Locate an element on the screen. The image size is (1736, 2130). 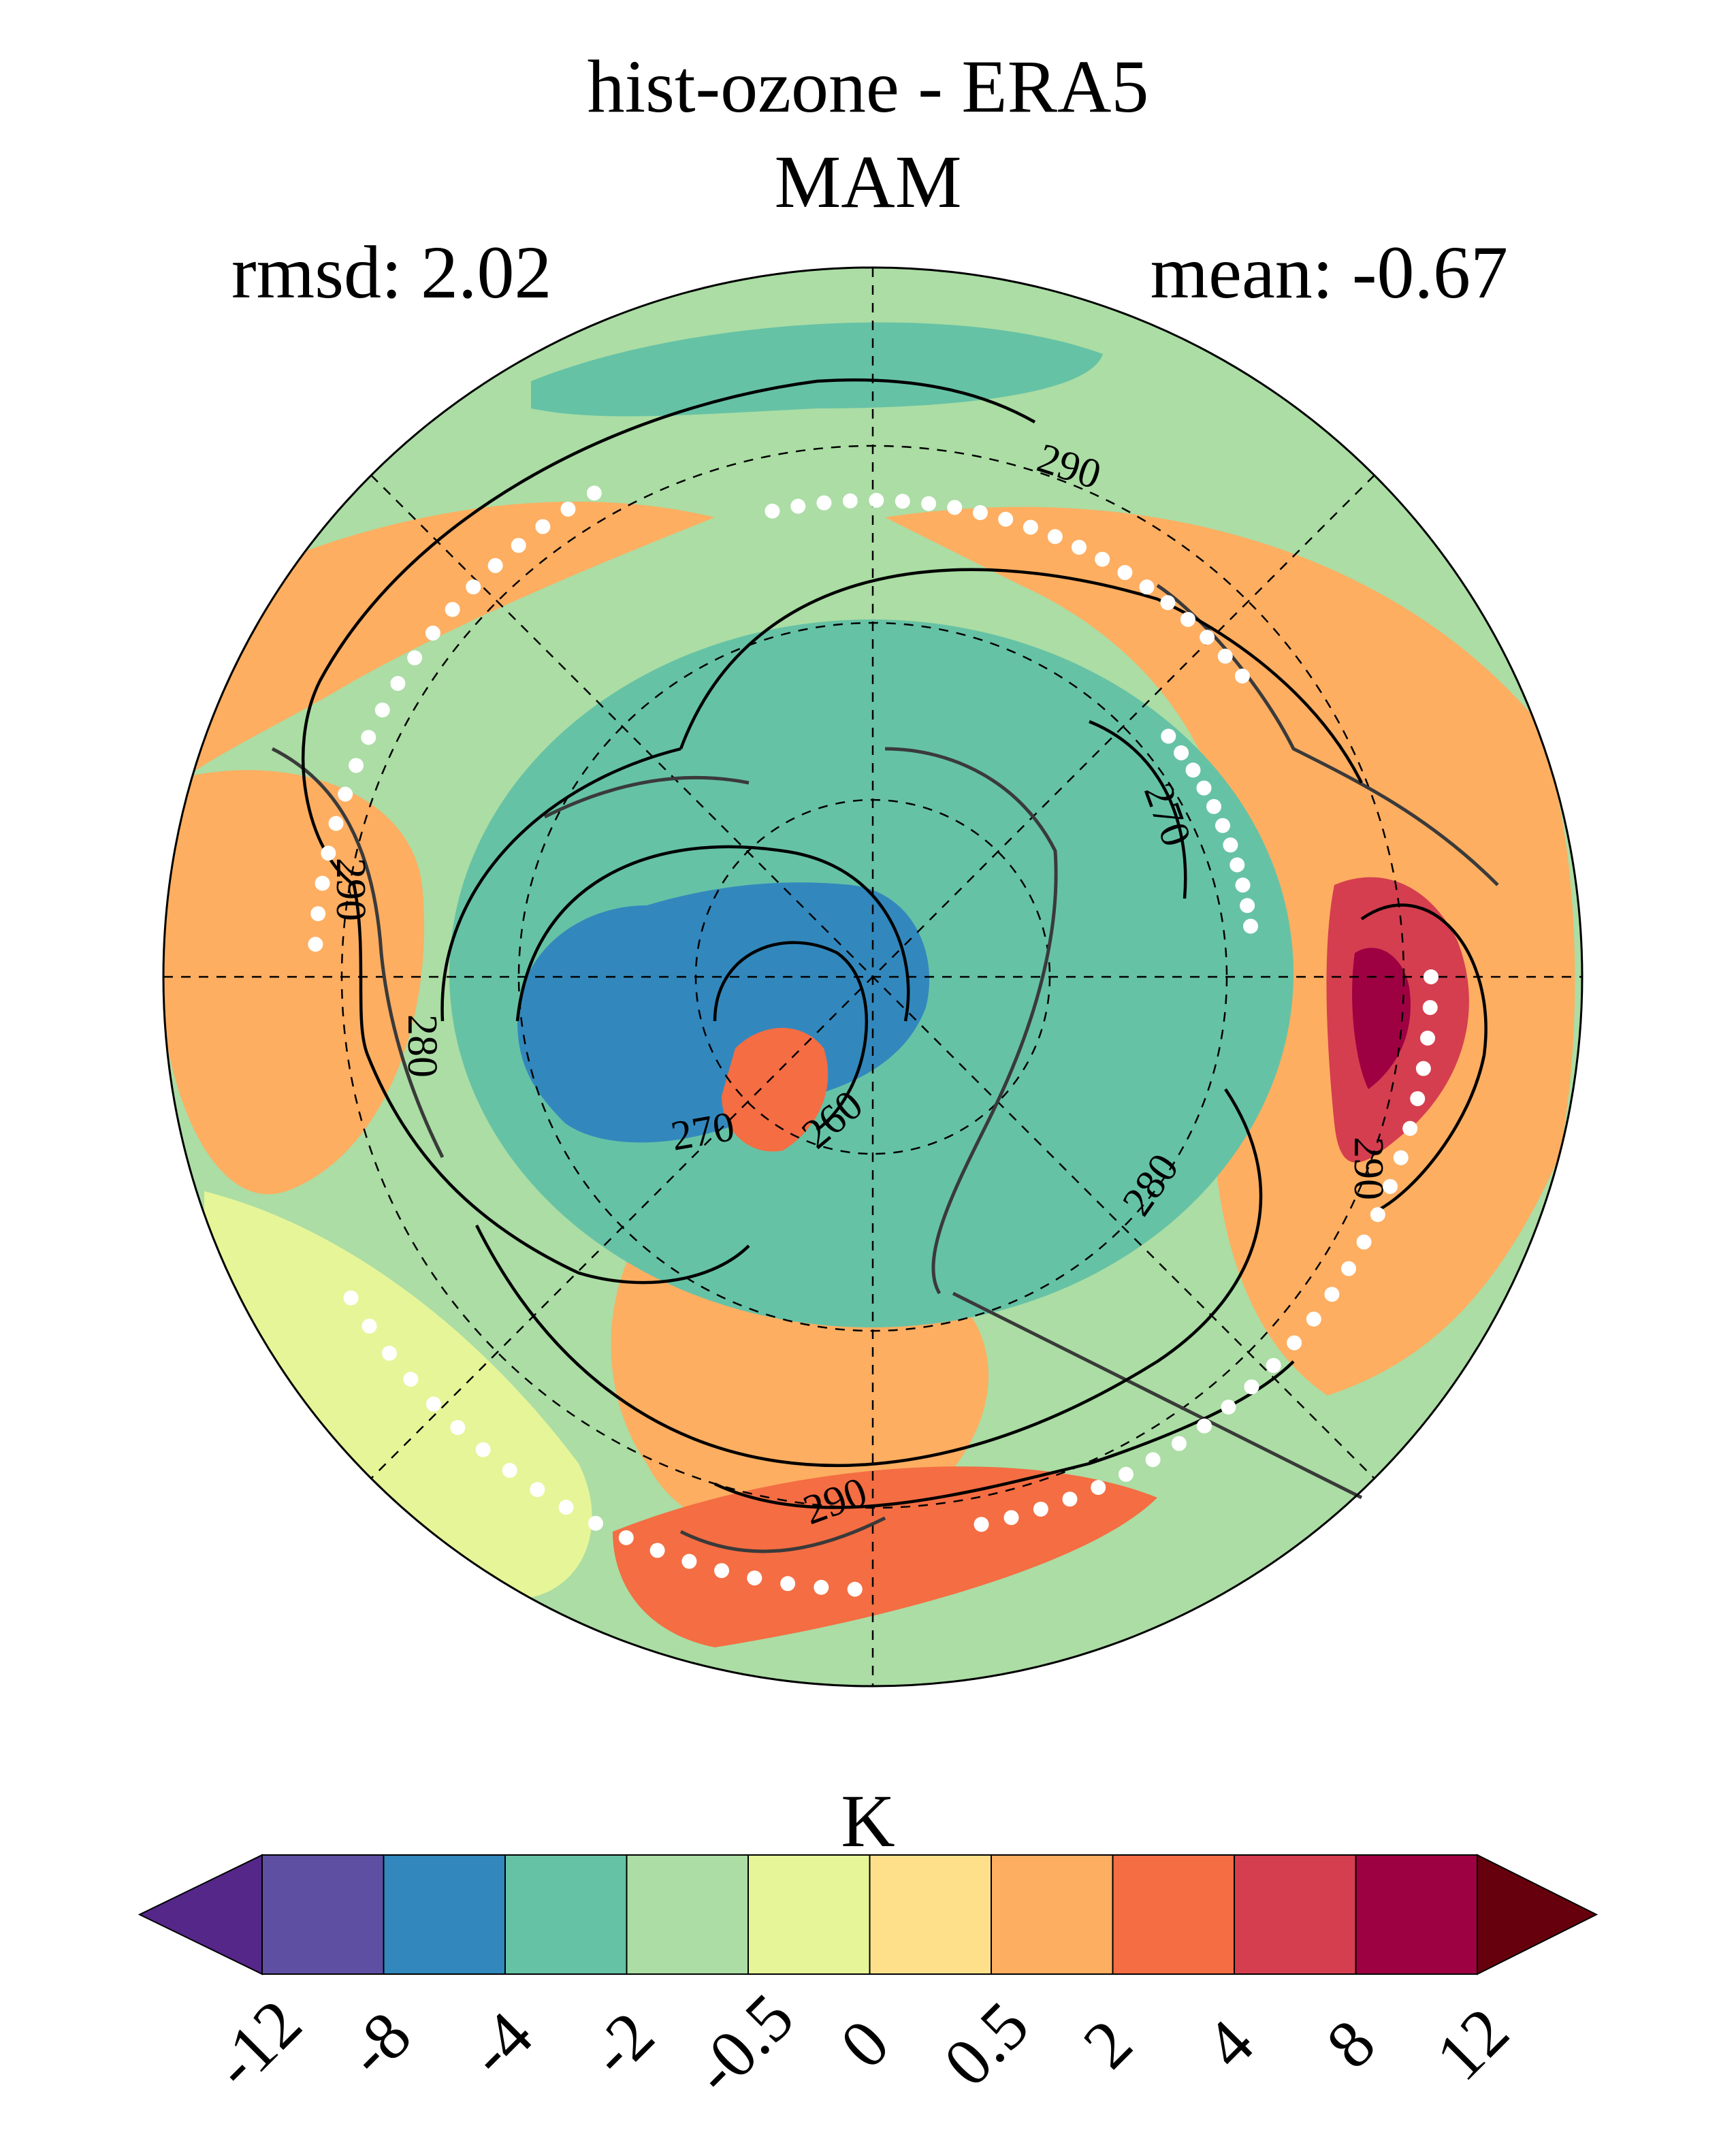
mean-label: mean: -0.67 is located at coordinates (1329, 272).